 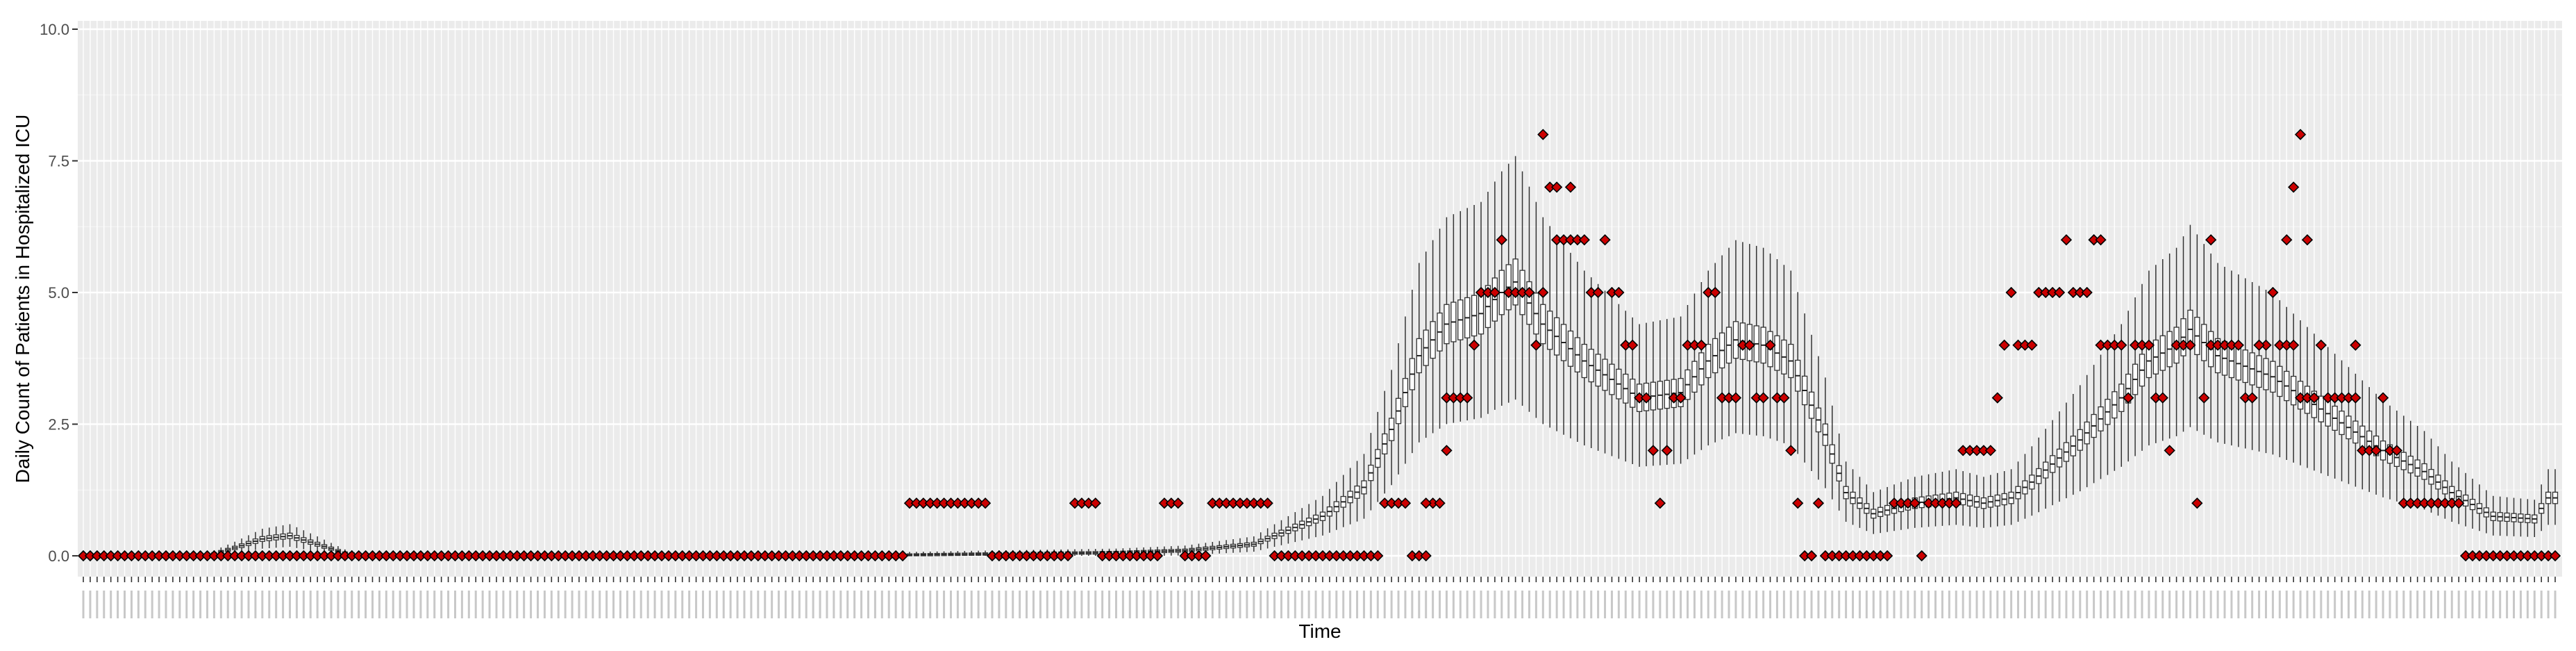 What do you see at coordinates (59, 161) in the screenshot?
I see `y-tick-label: 7.5` at bounding box center [59, 161].